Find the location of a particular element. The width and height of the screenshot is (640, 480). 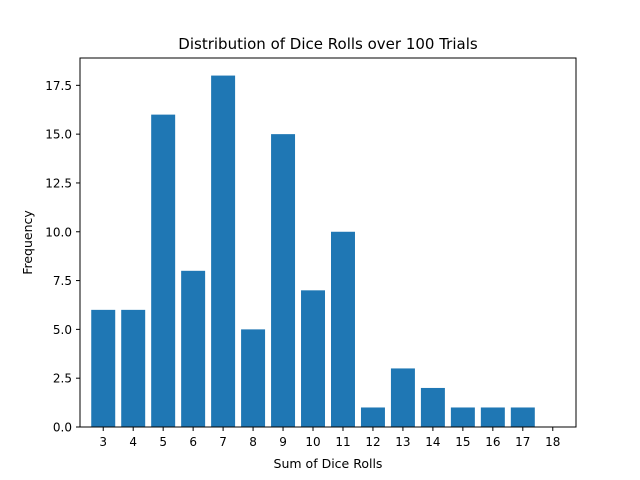

x-tick-label: 12 is located at coordinates (372, 442).